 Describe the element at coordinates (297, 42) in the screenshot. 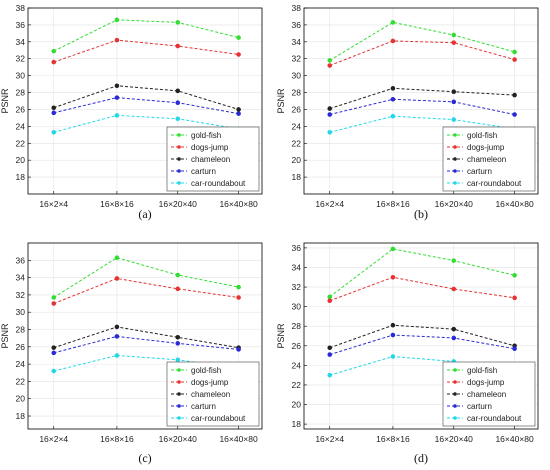

I see `y-tick-label: 34` at that location.